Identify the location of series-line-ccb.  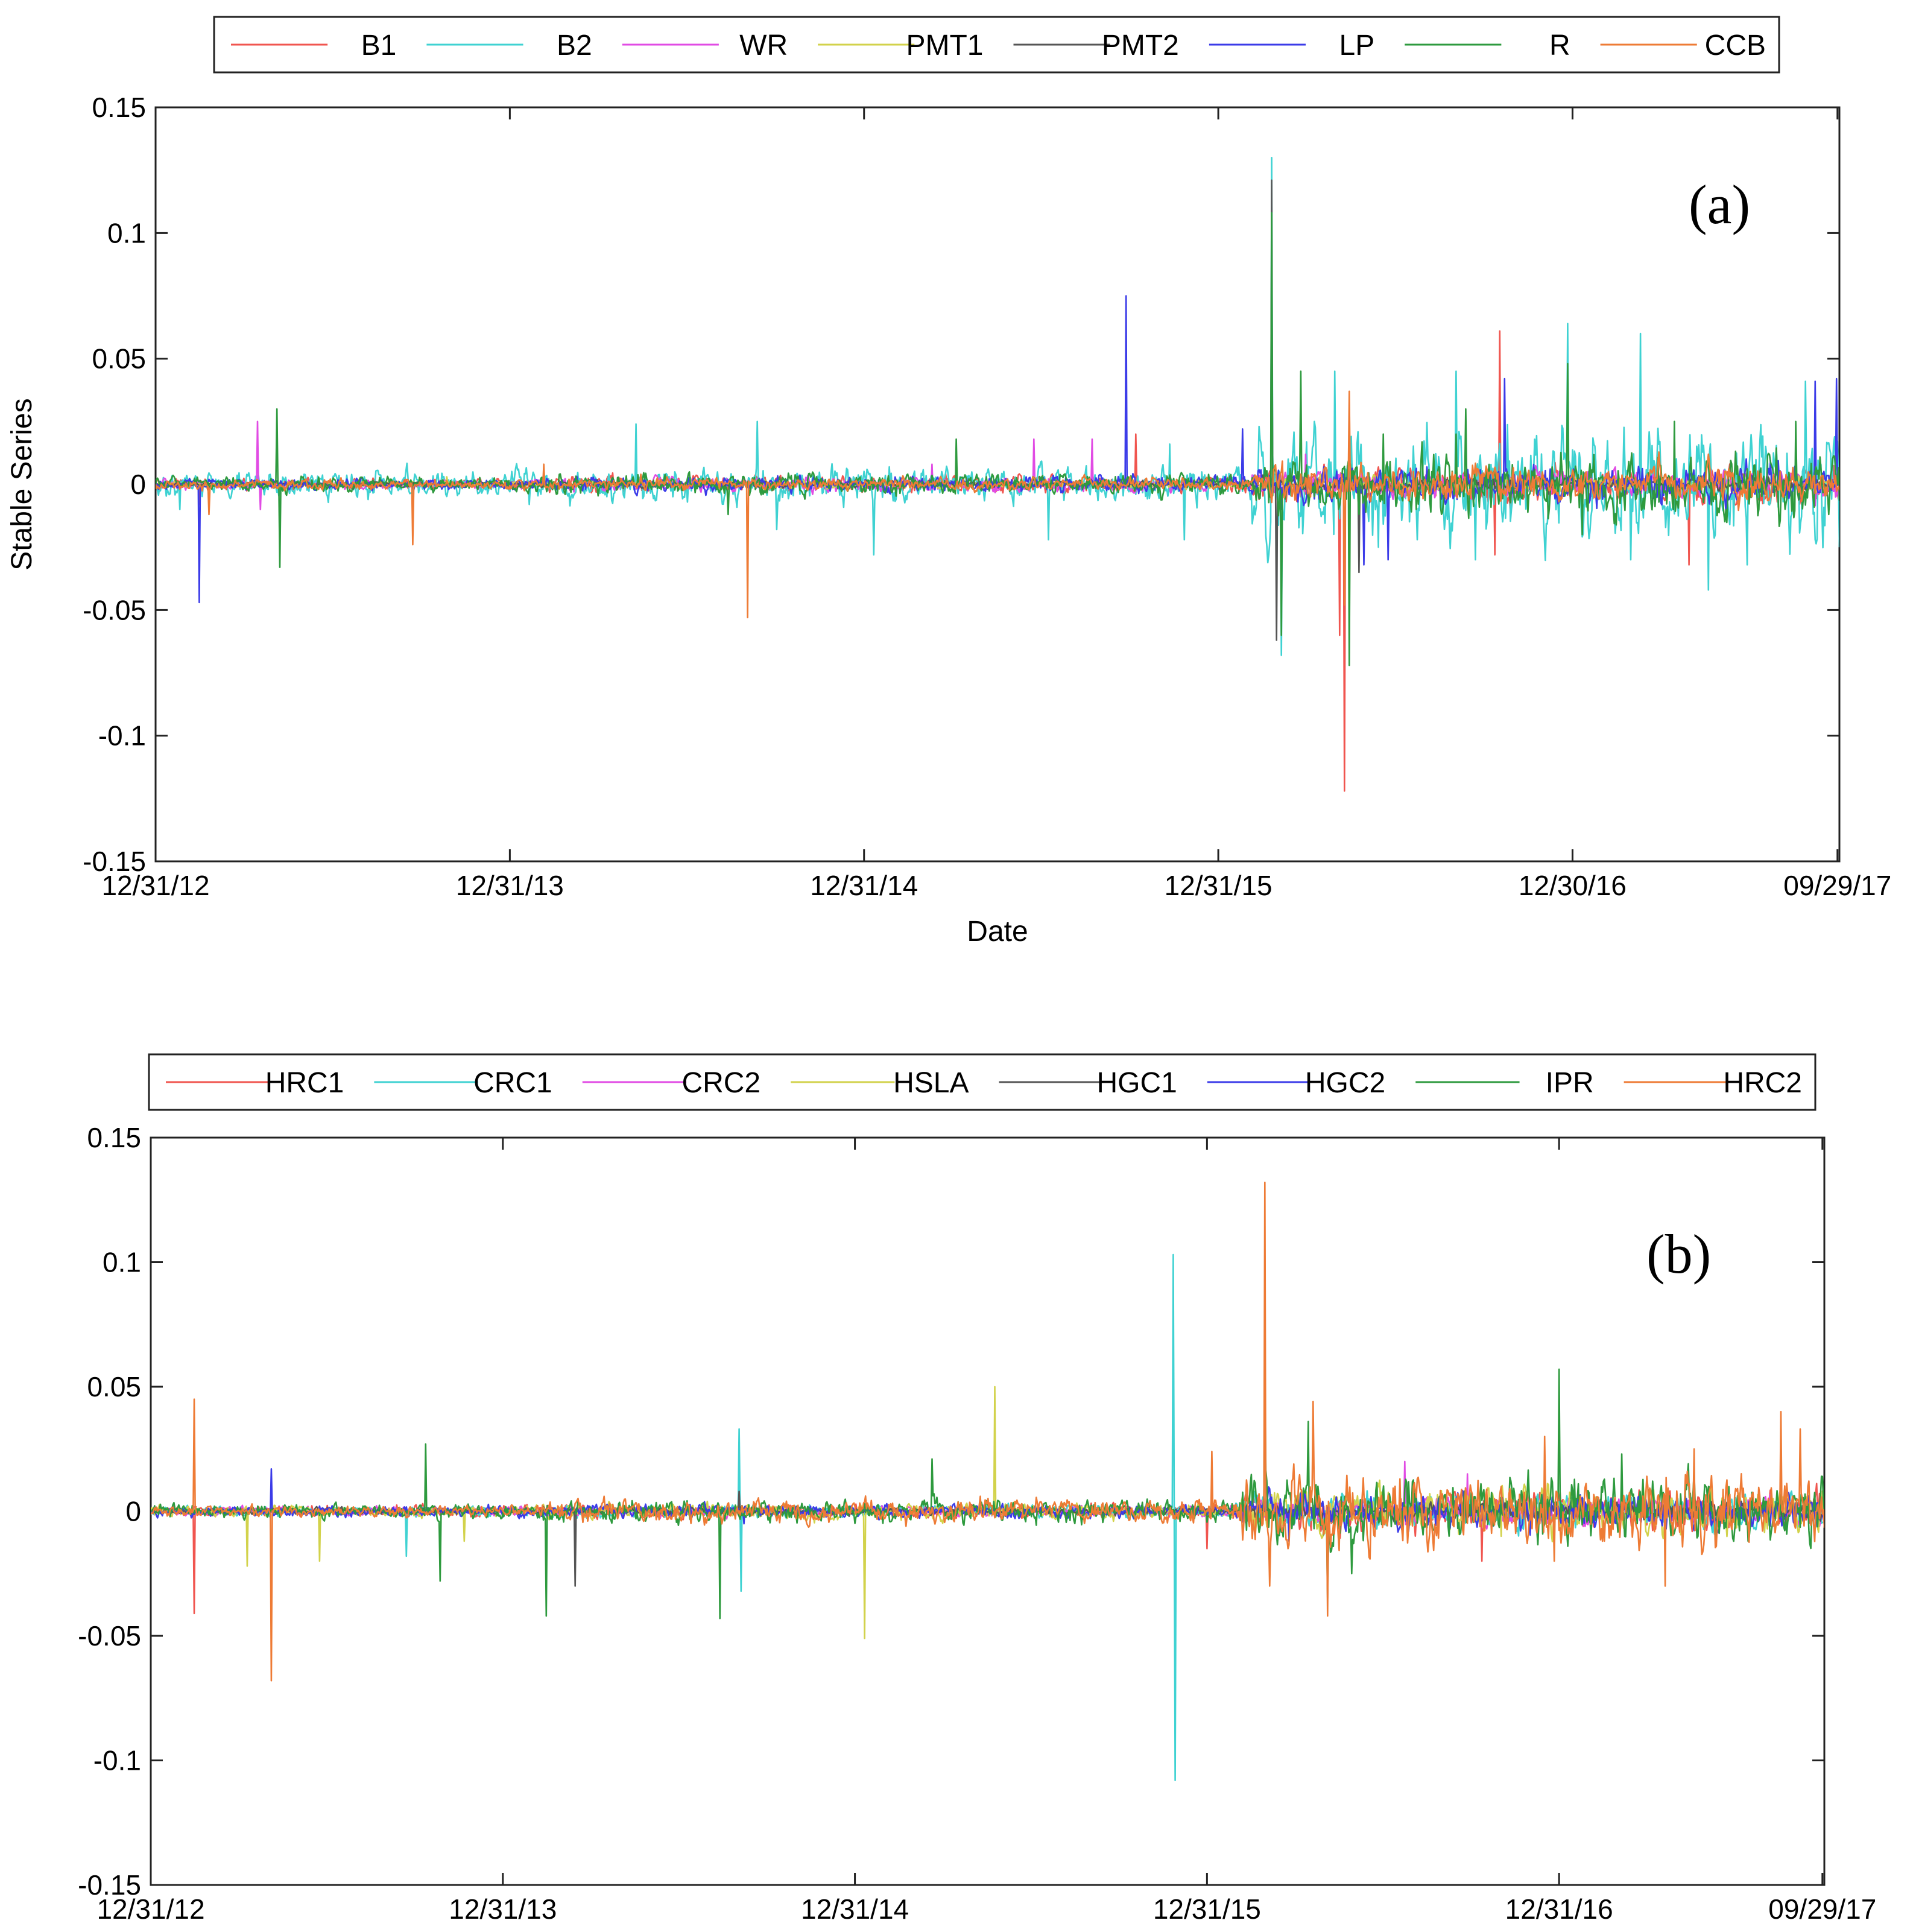
(997, 504).